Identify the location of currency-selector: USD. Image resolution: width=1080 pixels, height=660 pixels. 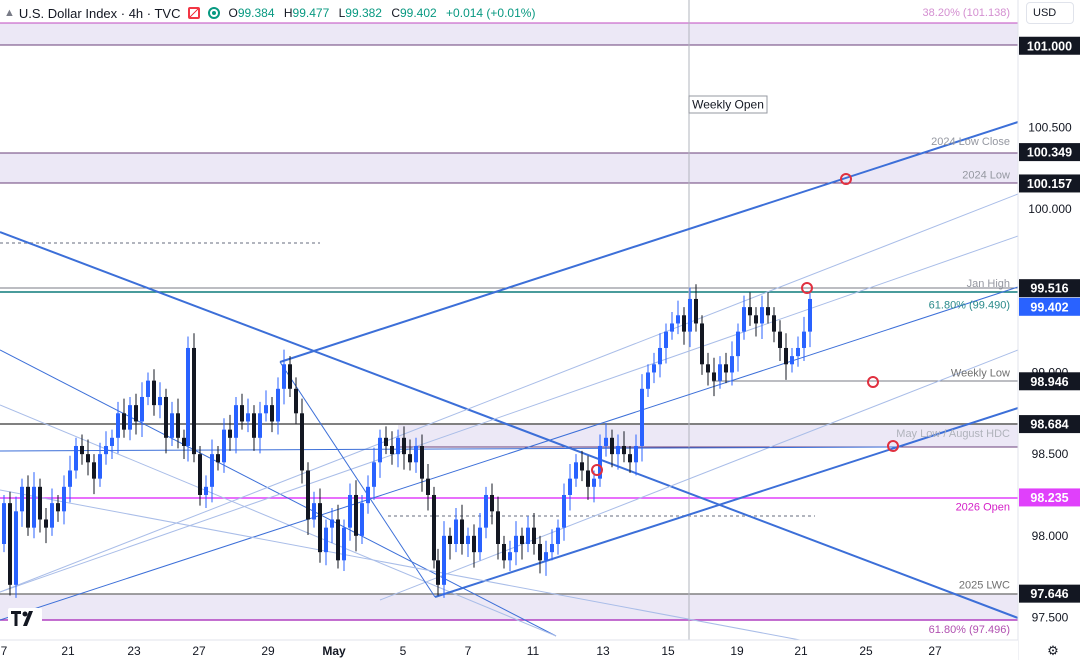
(1050, 13).